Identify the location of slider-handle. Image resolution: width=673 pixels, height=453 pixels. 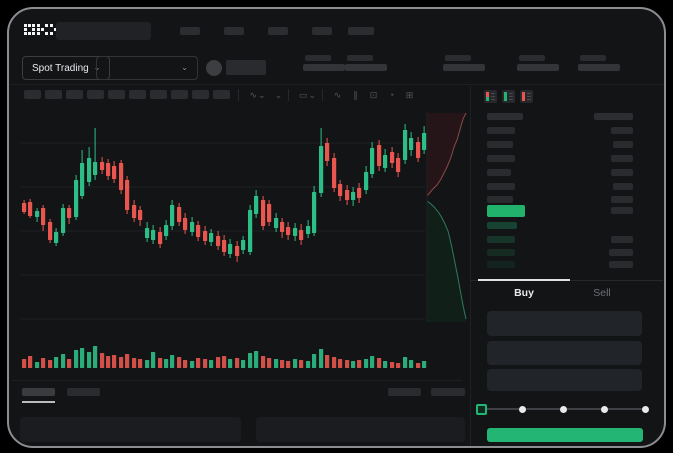
(481, 409).